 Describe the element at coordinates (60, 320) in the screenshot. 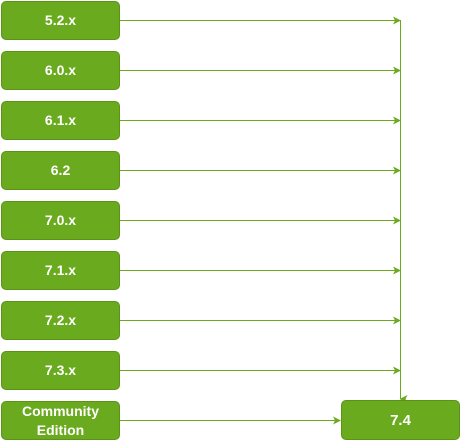

I see `version-box-7-2-x: 7.2.x` at that location.